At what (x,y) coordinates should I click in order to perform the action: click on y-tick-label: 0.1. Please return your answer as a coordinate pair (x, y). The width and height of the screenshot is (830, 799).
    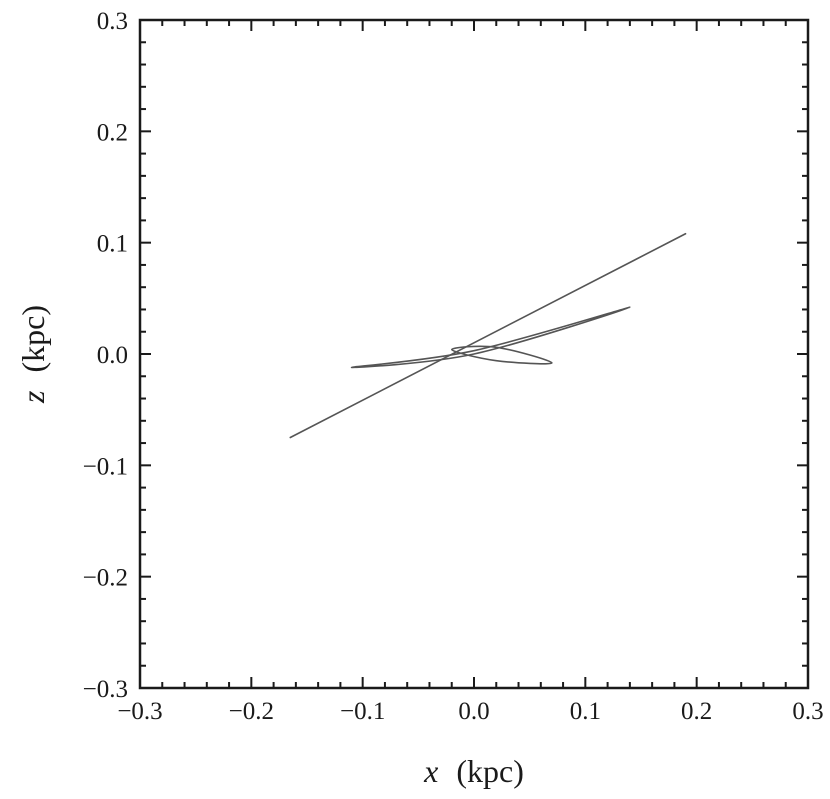
    Looking at the image, I should click on (112, 244).